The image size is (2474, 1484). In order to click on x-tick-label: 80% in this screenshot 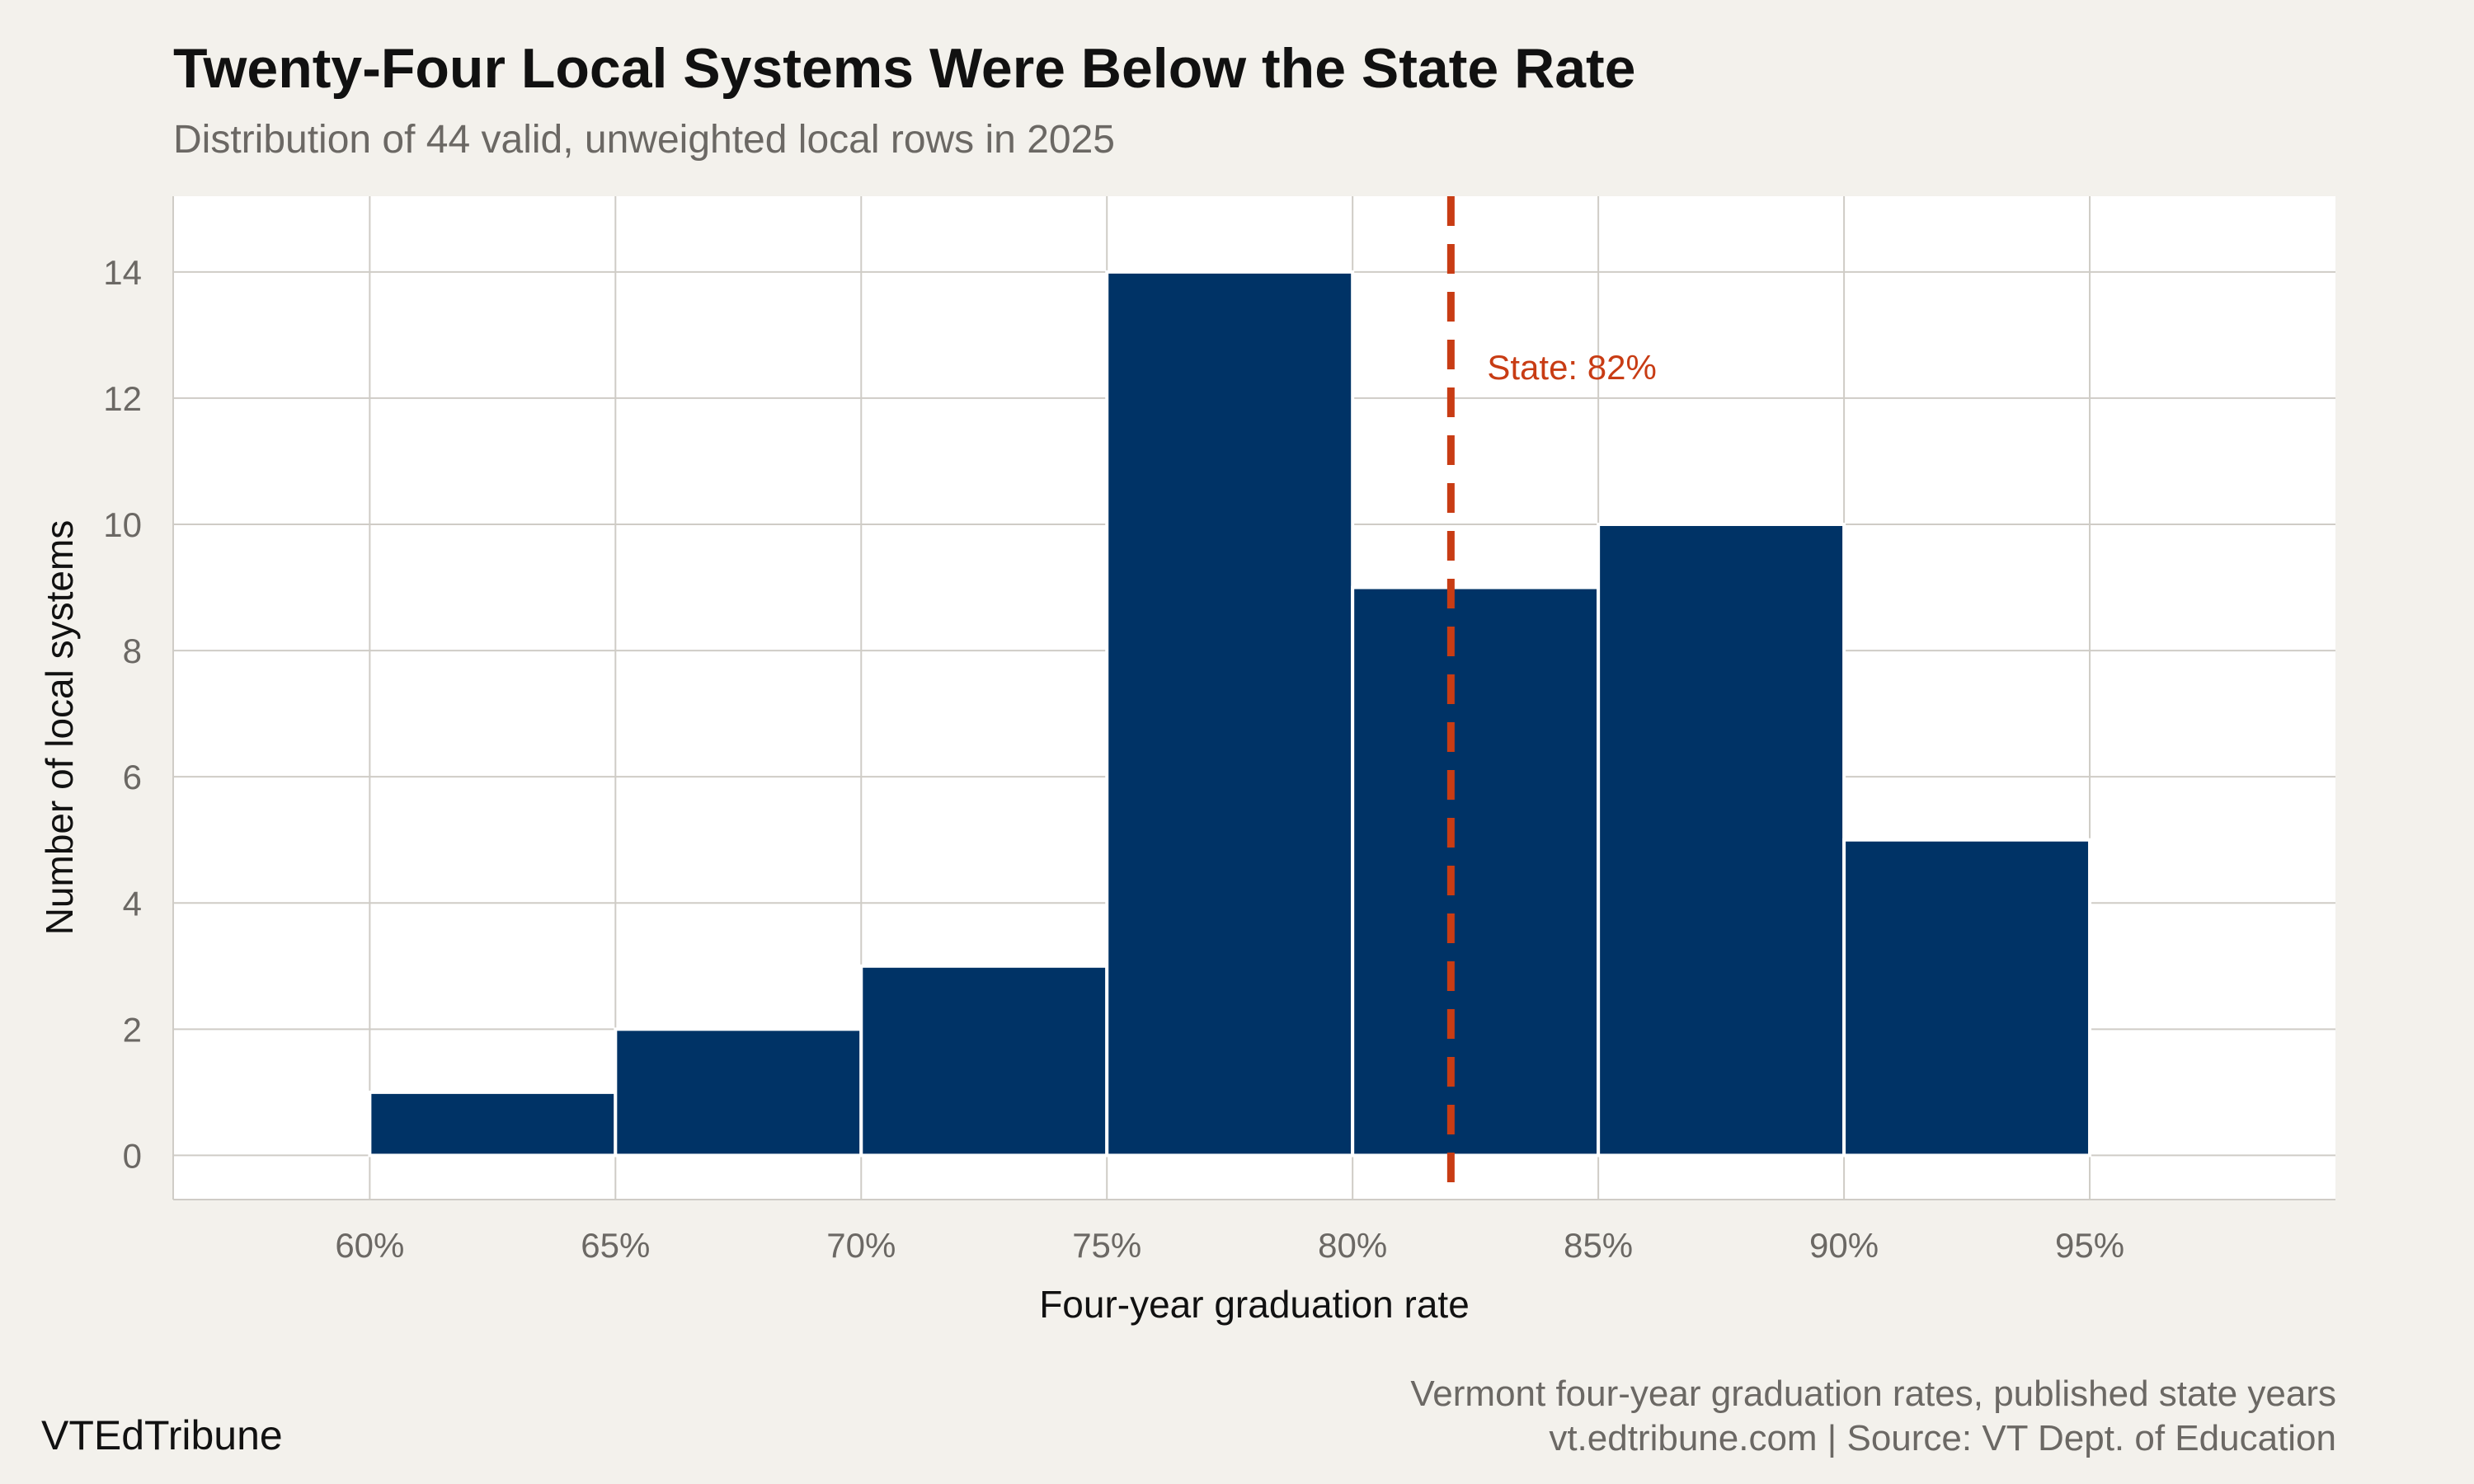, I will do `click(1352, 1245)`.